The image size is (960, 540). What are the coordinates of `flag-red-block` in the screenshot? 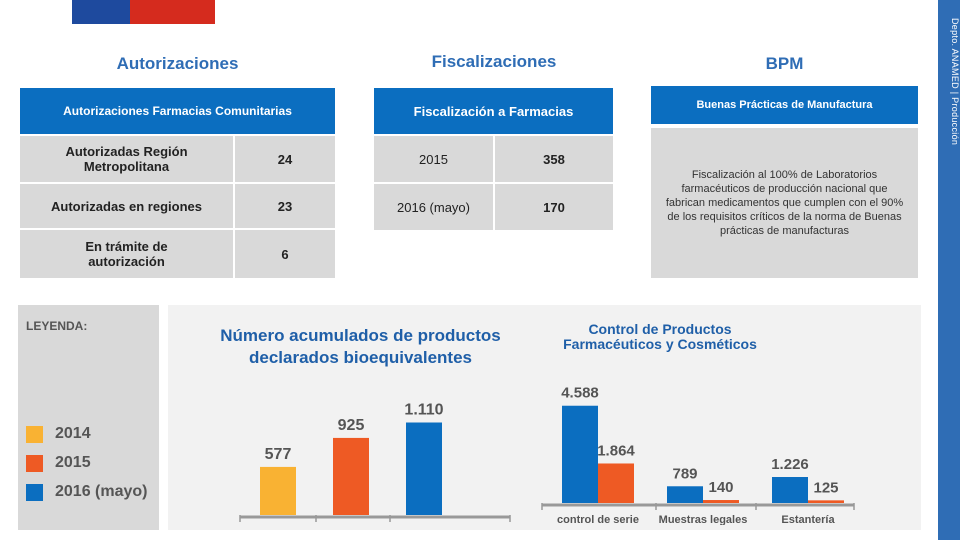 It's located at (172, 12).